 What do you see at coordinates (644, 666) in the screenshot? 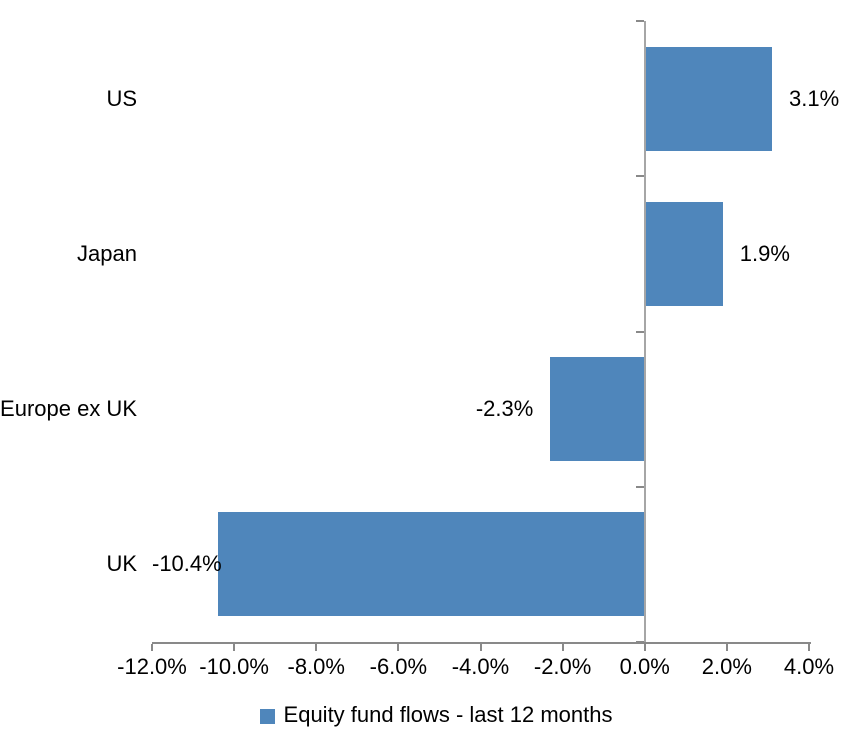
I see `x-axis-tick-label: 0.0%` at bounding box center [644, 666].